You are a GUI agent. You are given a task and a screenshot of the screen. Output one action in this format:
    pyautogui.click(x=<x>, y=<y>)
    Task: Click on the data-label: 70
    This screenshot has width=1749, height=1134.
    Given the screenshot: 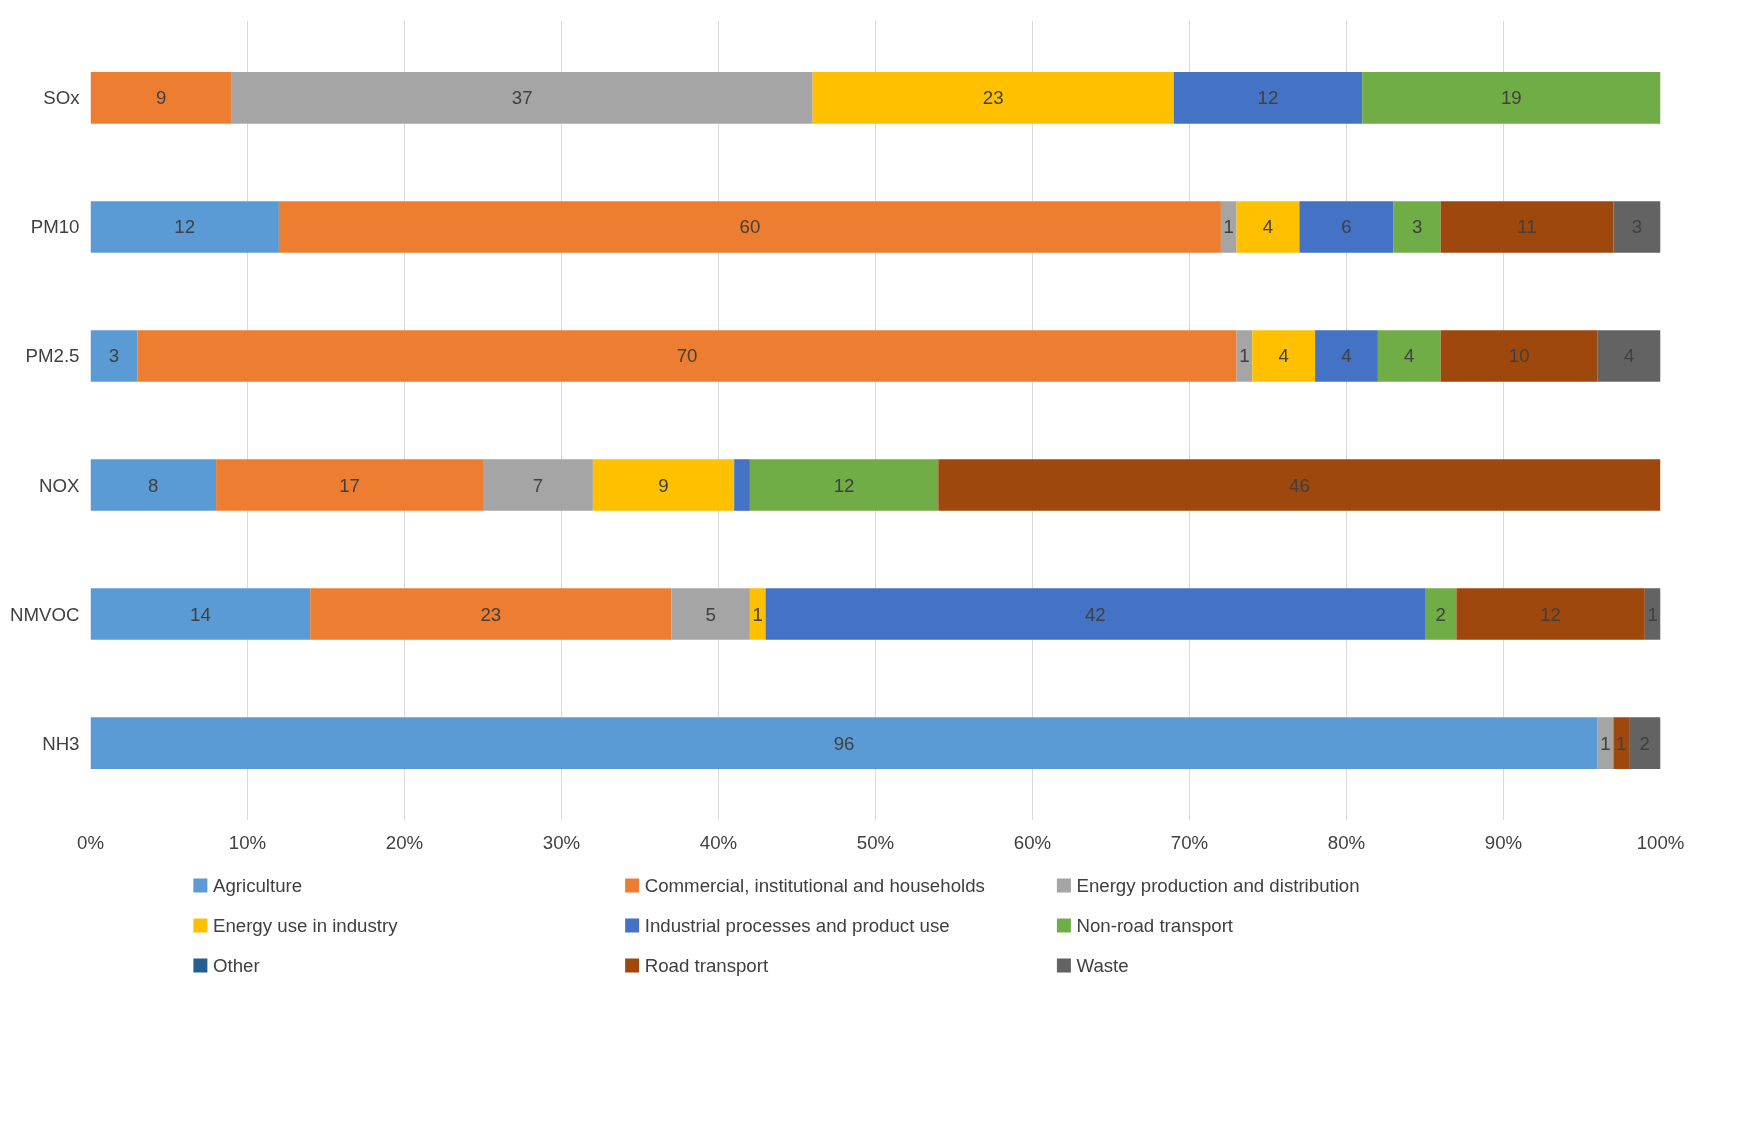 What is the action you would take?
    pyautogui.click(x=687, y=356)
    